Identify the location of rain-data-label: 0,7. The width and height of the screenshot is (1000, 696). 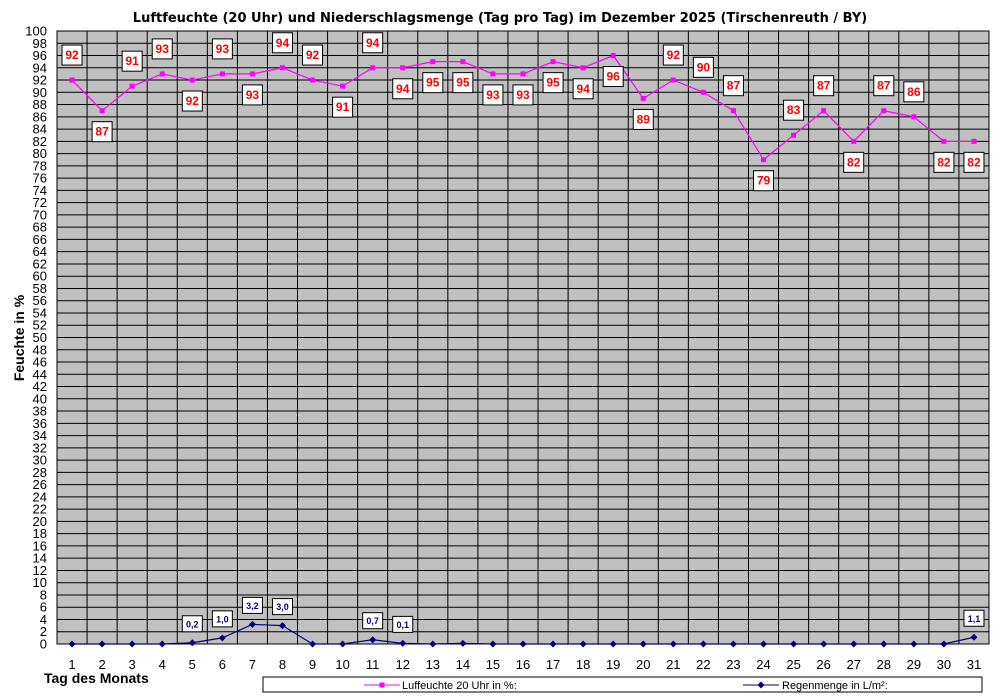
(373, 621).